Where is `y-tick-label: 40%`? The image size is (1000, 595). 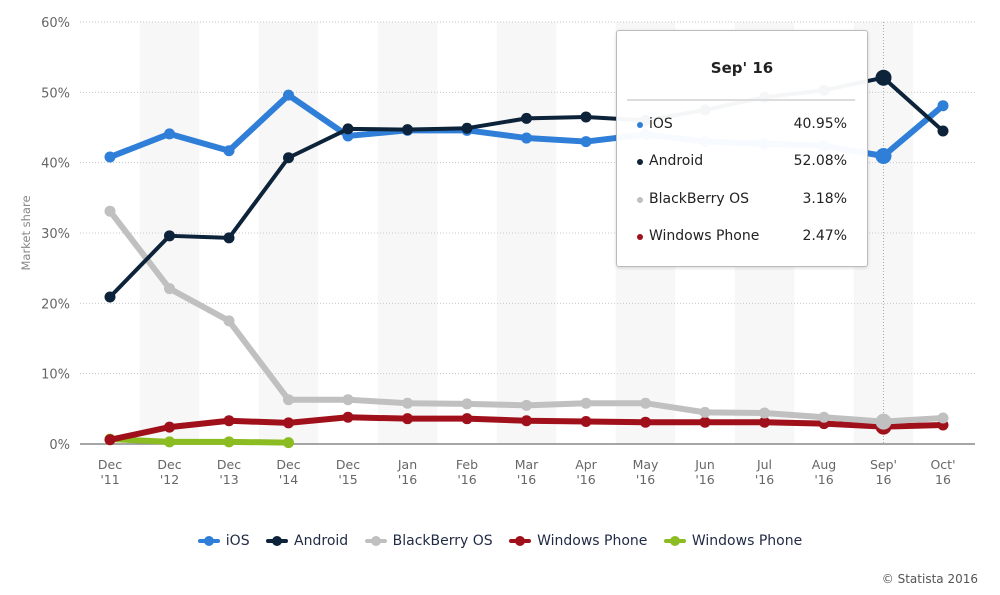
y-tick-label: 40% is located at coordinates (55, 164).